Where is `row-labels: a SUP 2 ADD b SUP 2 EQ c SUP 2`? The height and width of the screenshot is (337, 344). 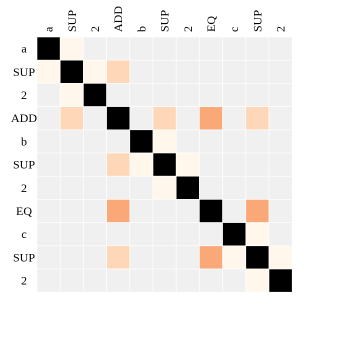
row-labels: a SUP 2 ADD b SUP 2 EQ c SUP 2 is located at coordinates (24, 165).